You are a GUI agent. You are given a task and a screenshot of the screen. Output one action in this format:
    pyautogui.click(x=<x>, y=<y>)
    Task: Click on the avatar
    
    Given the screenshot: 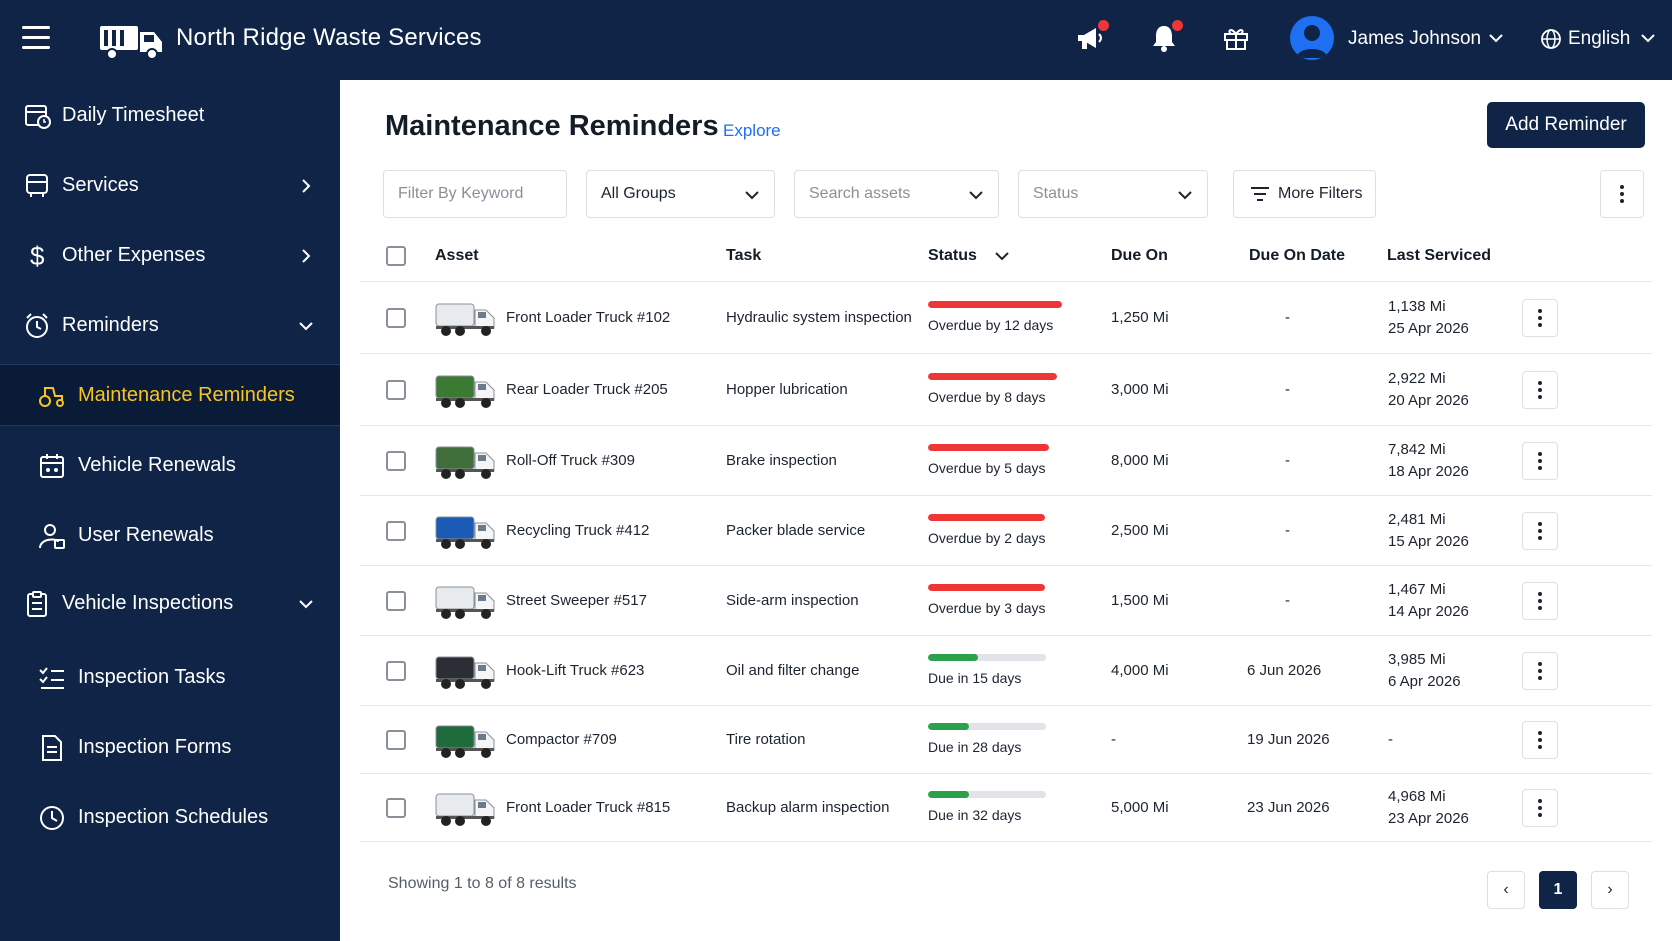 What is the action you would take?
    pyautogui.click(x=1312, y=38)
    